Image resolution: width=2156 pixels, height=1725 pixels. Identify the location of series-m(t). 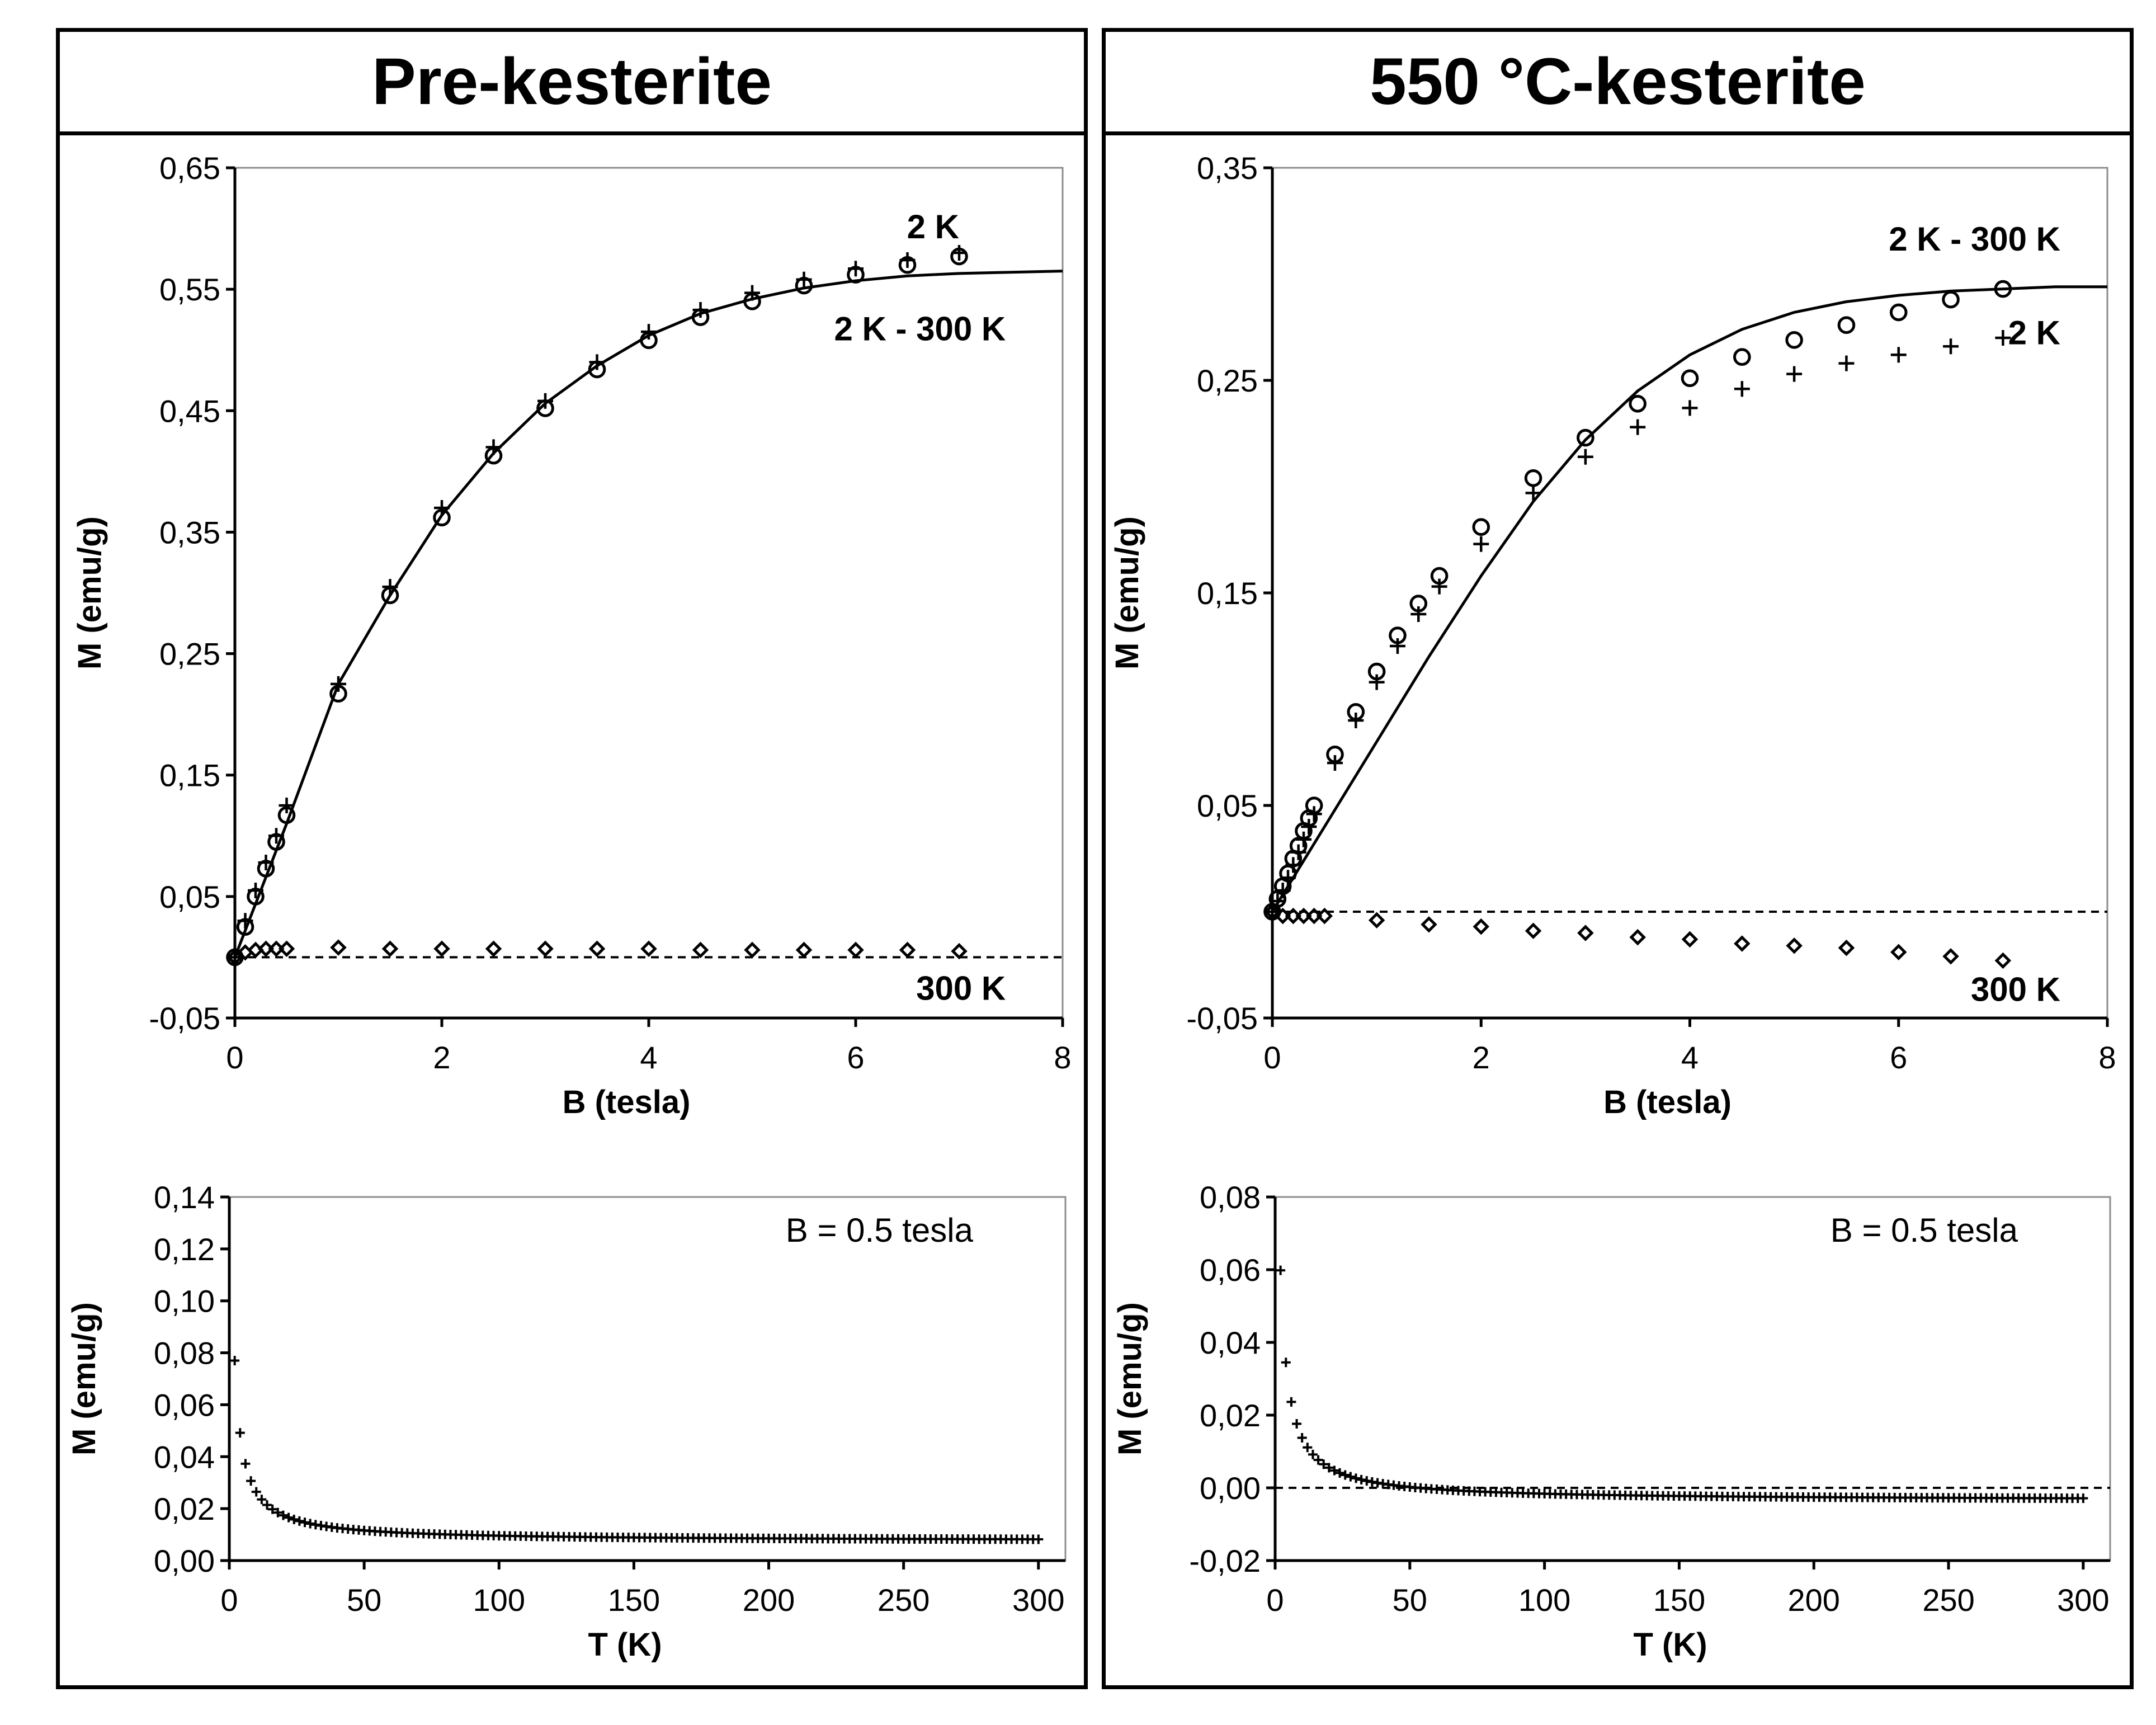
(637, 1450).